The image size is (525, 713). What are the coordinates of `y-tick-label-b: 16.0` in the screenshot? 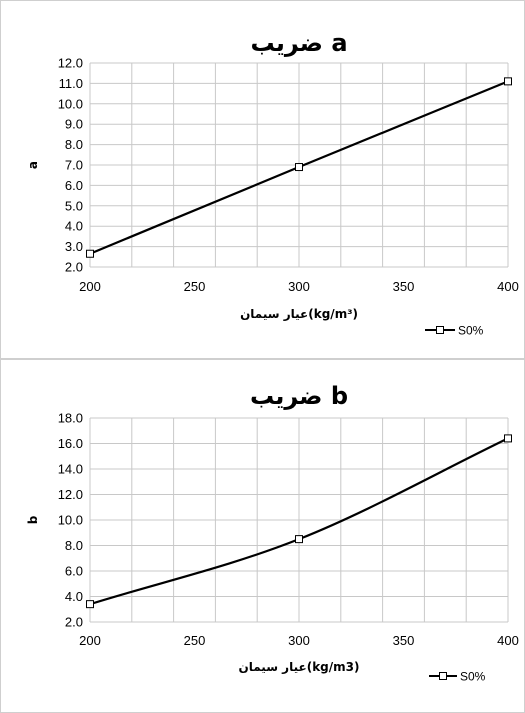 It's located at (70, 443).